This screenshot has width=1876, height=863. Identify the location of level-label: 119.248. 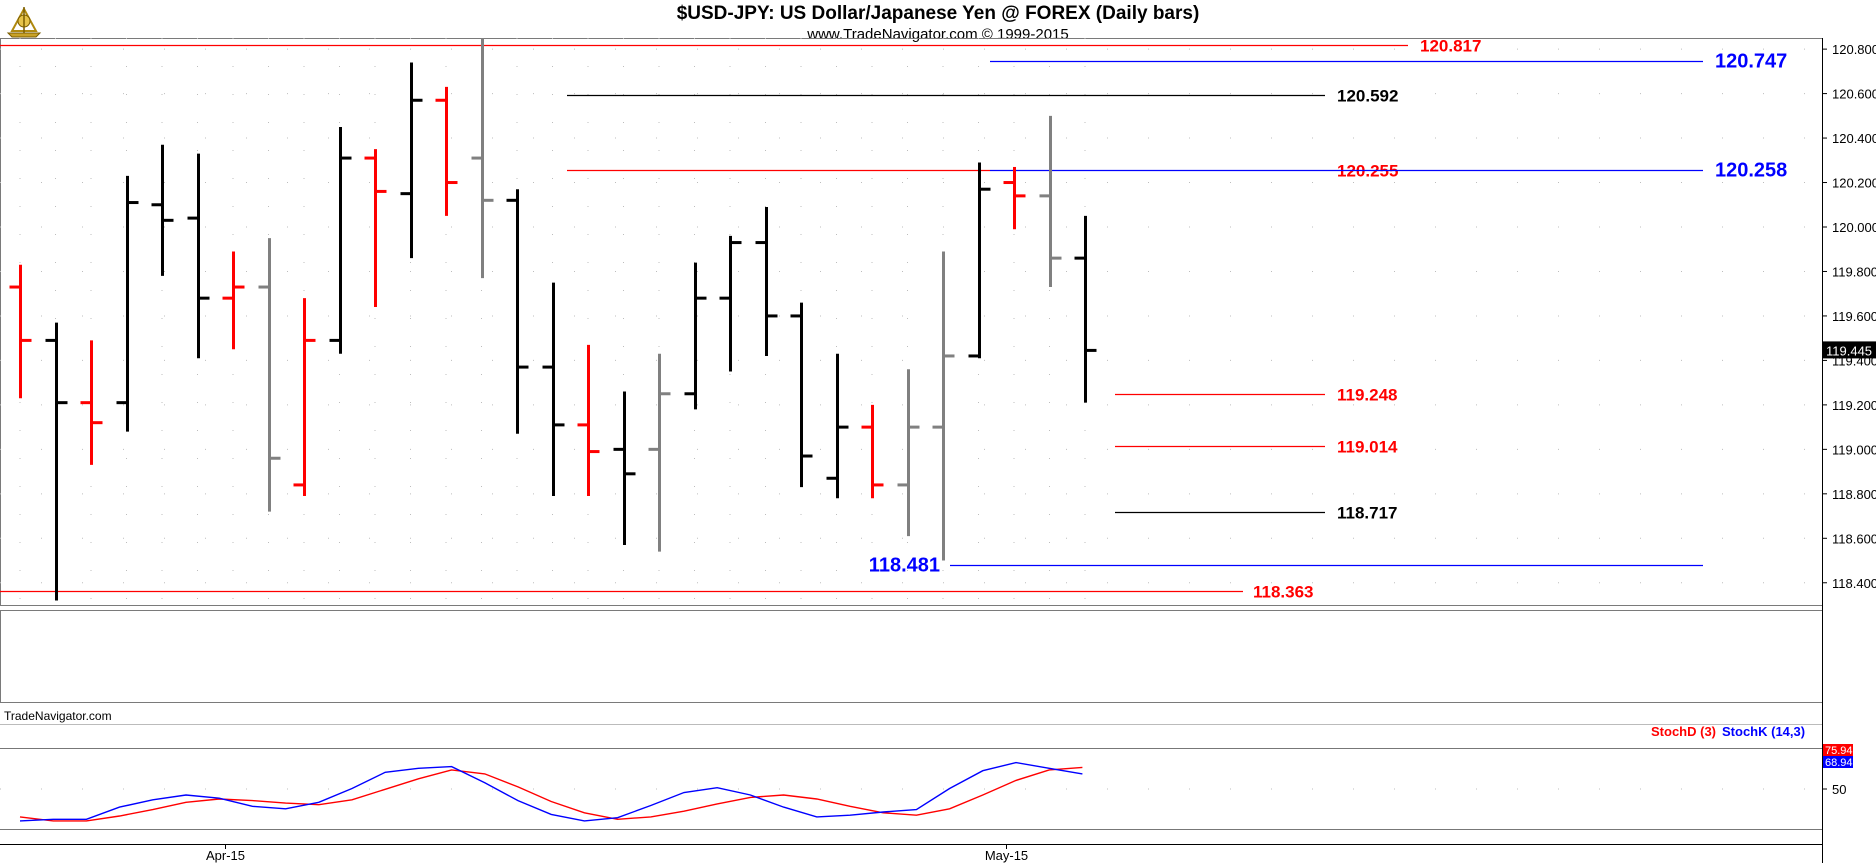
(1367, 395).